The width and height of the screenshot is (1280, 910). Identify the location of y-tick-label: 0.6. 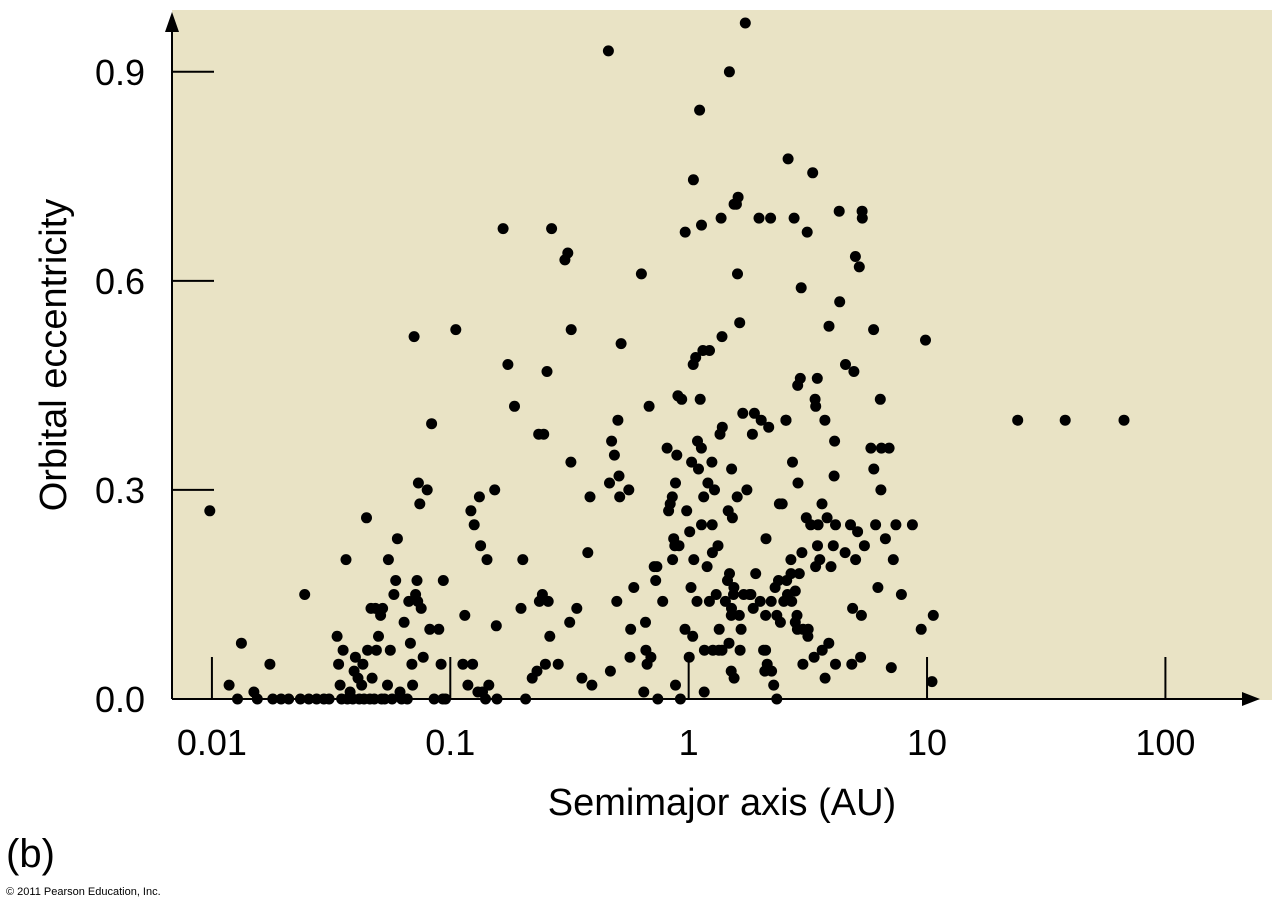
(120, 281).